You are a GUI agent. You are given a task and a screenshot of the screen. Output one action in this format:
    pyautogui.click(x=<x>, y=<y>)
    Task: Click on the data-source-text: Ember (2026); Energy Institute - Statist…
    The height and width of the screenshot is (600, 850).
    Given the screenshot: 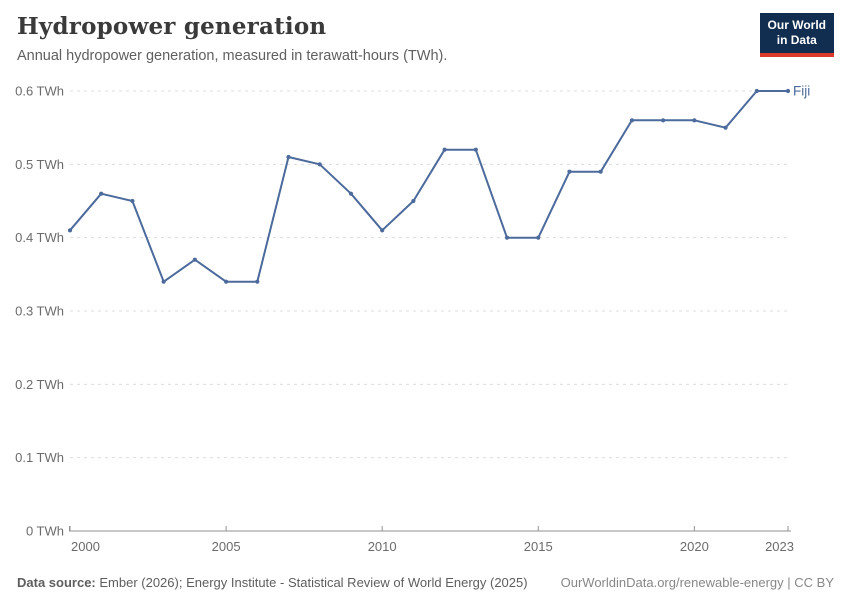 What is the action you would take?
    pyautogui.click(x=311, y=582)
    